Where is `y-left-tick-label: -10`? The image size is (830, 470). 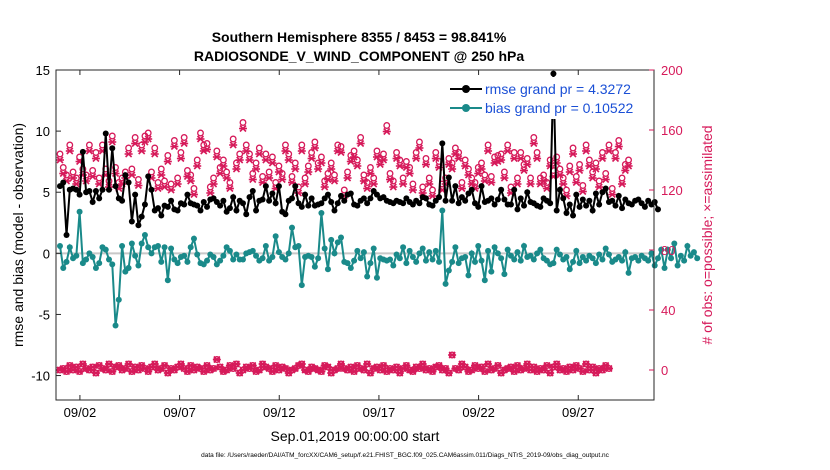
y-left-tick-label: -10 is located at coordinates (40, 376).